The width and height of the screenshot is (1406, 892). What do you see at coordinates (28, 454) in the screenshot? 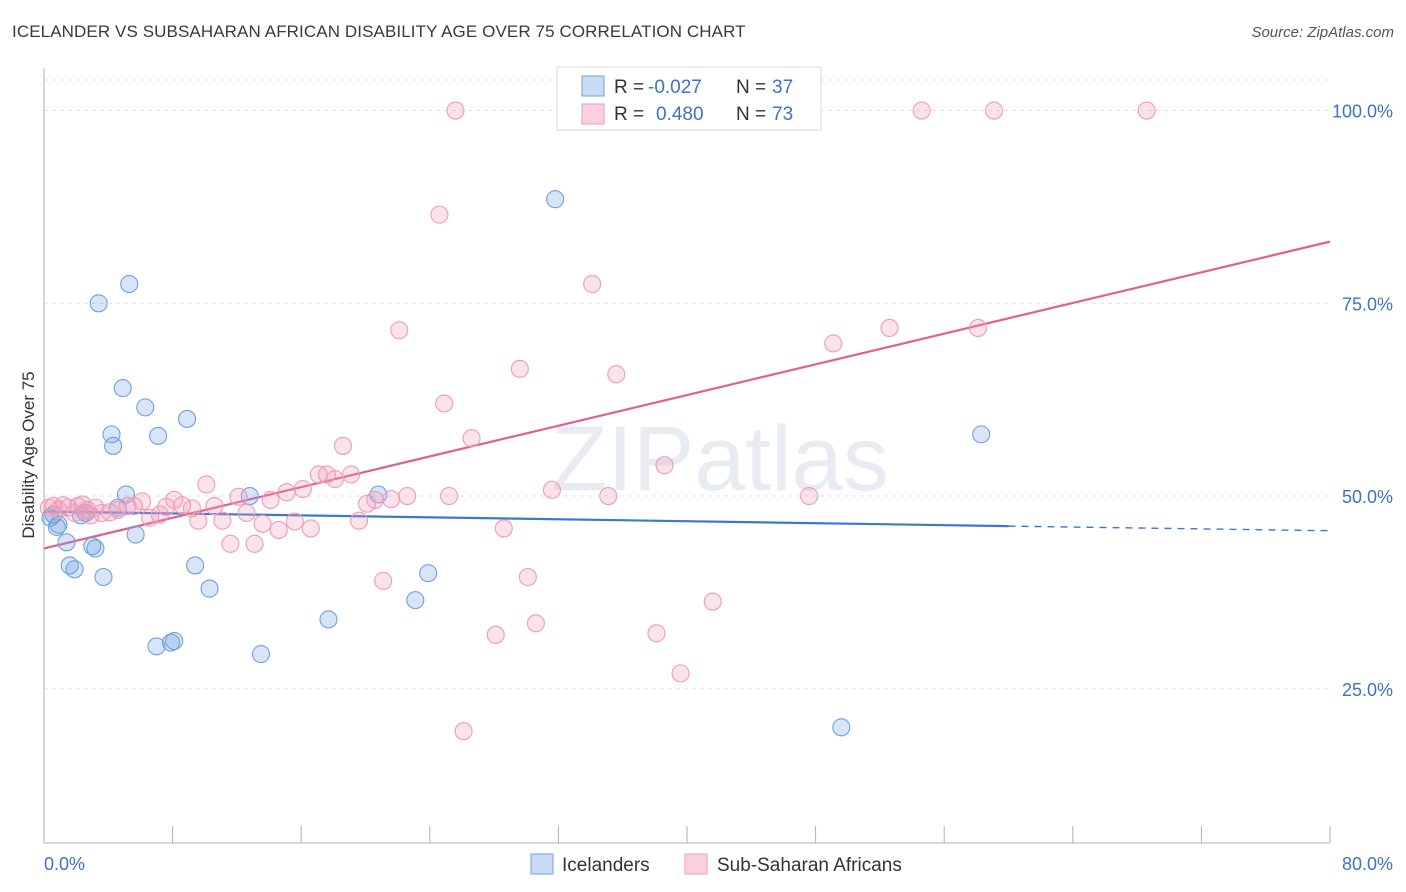
I see `y-axis-label: Disability Age Over 75` at bounding box center [28, 454].